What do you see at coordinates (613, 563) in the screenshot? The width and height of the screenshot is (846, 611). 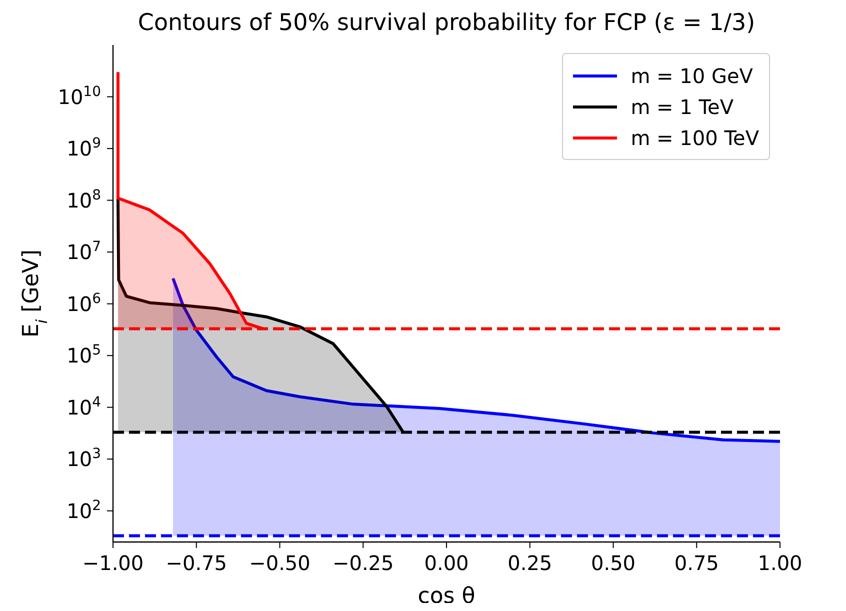 I see `x-tick-label: 0.50` at bounding box center [613, 563].